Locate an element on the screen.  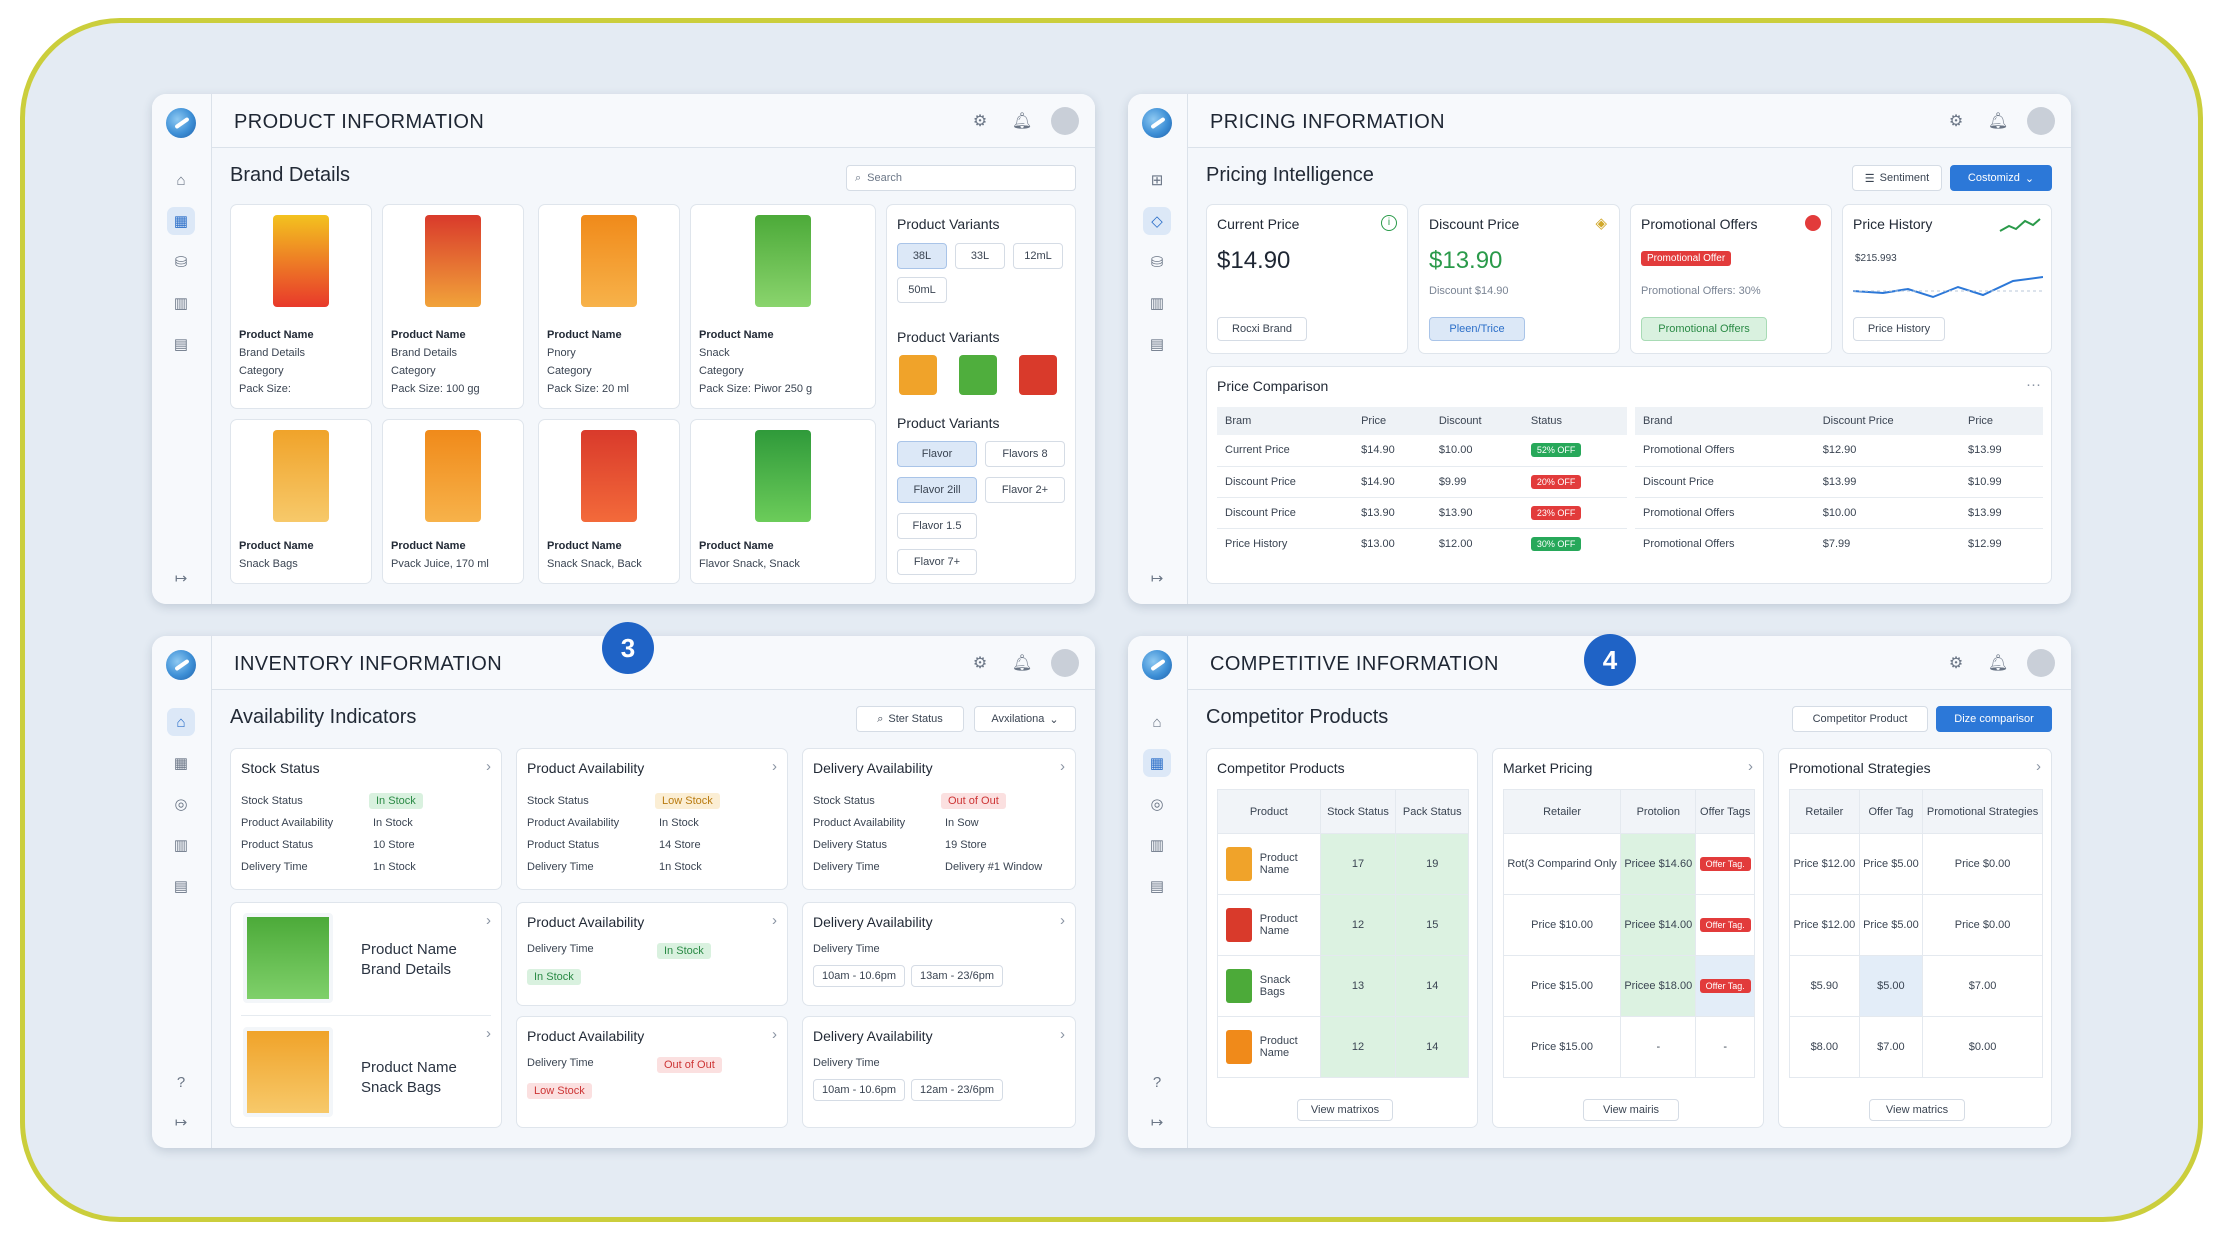
product-card: Product Name Snack Snack, Back is located at coordinates (609, 501).